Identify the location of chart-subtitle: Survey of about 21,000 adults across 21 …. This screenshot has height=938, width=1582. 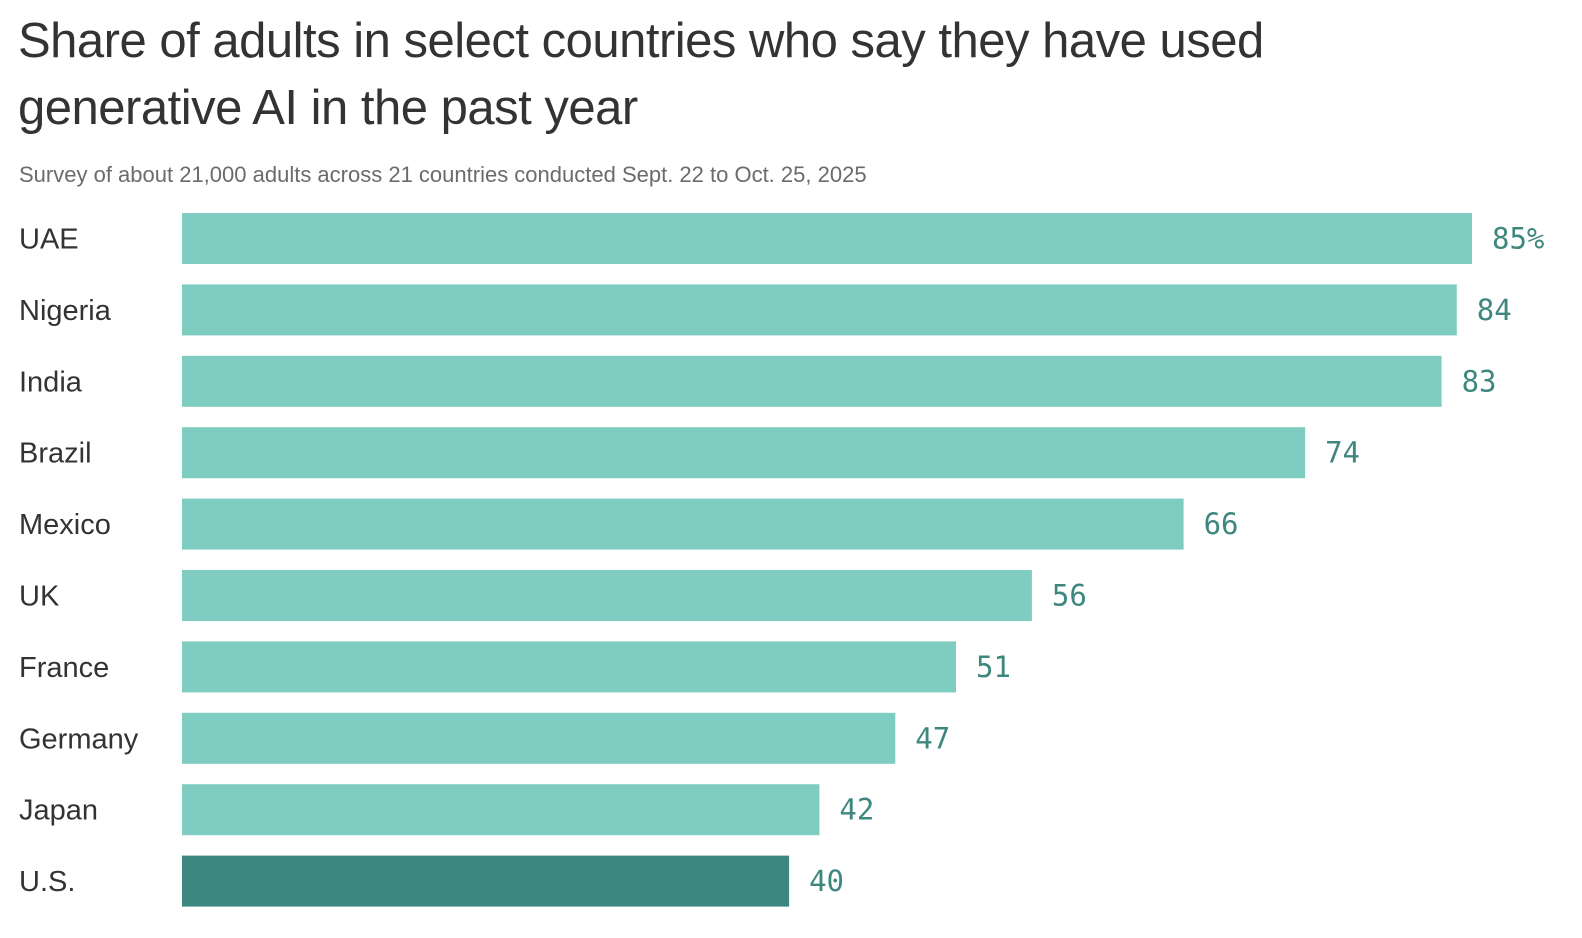
(443, 174).